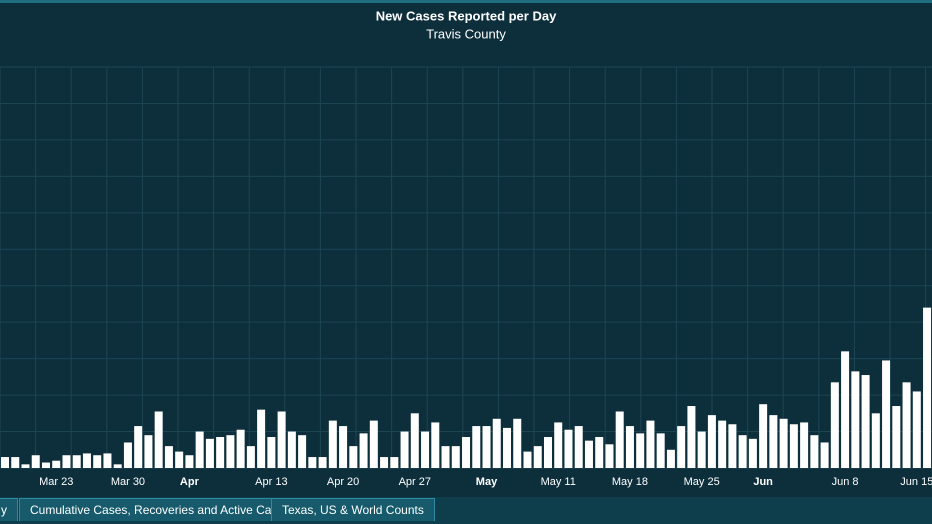 This screenshot has width=932, height=524. I want to click on top-strip, so click(466, 1).